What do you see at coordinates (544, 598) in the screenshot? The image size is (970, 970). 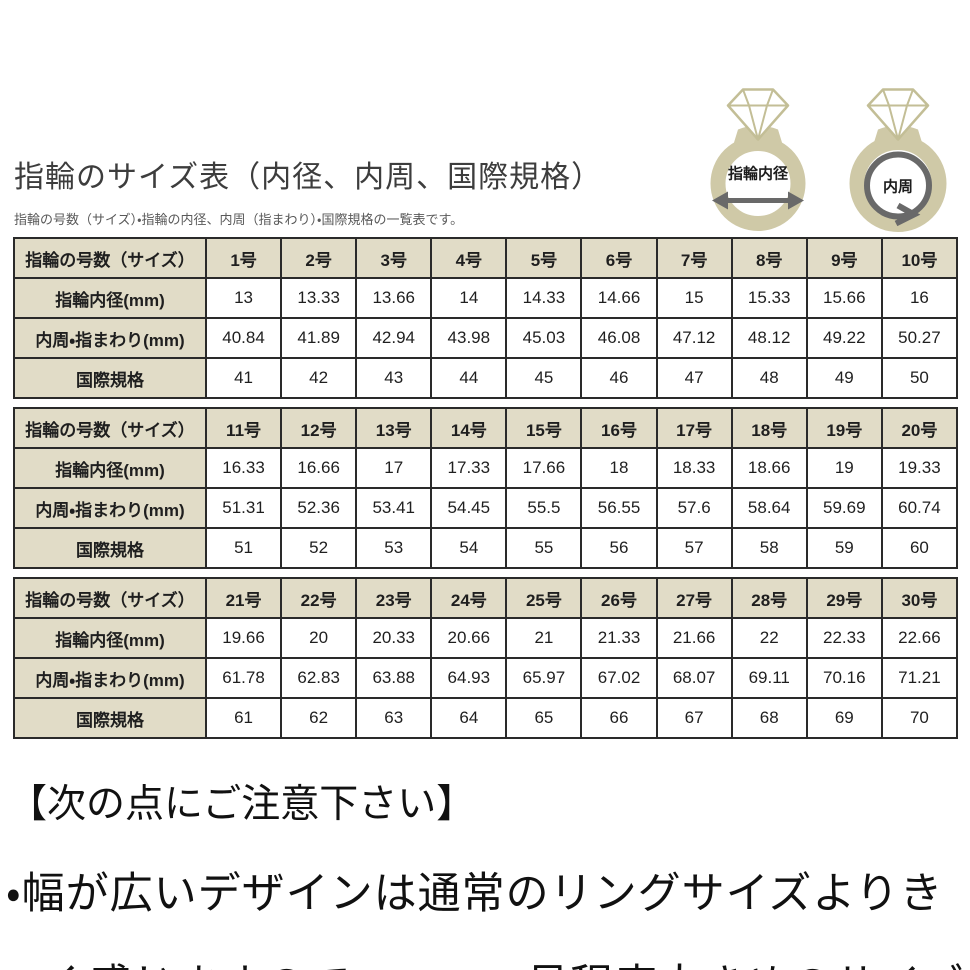 I see `size-header-cell: 25号` at bounding box center [544, 598].